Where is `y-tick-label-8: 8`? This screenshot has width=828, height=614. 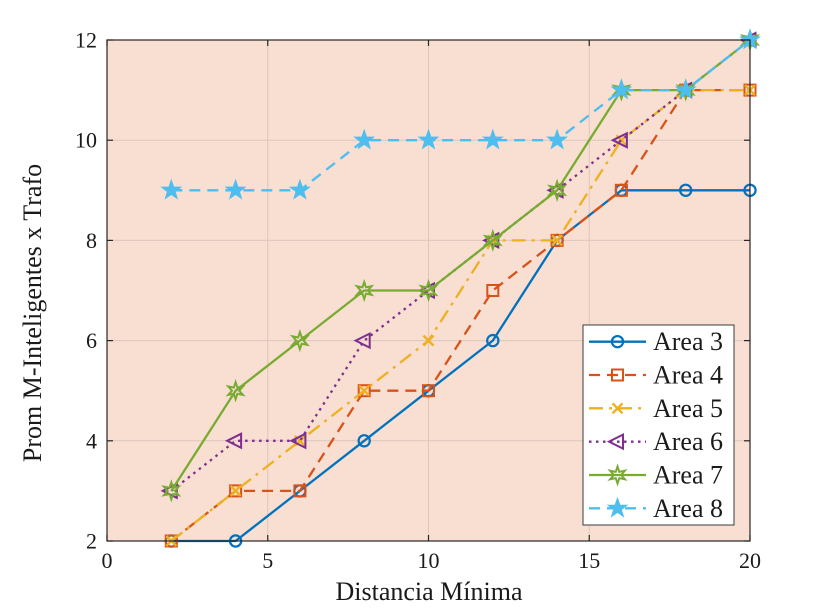 y-tick-label-8: 8 is located at coordinates (91, 240).